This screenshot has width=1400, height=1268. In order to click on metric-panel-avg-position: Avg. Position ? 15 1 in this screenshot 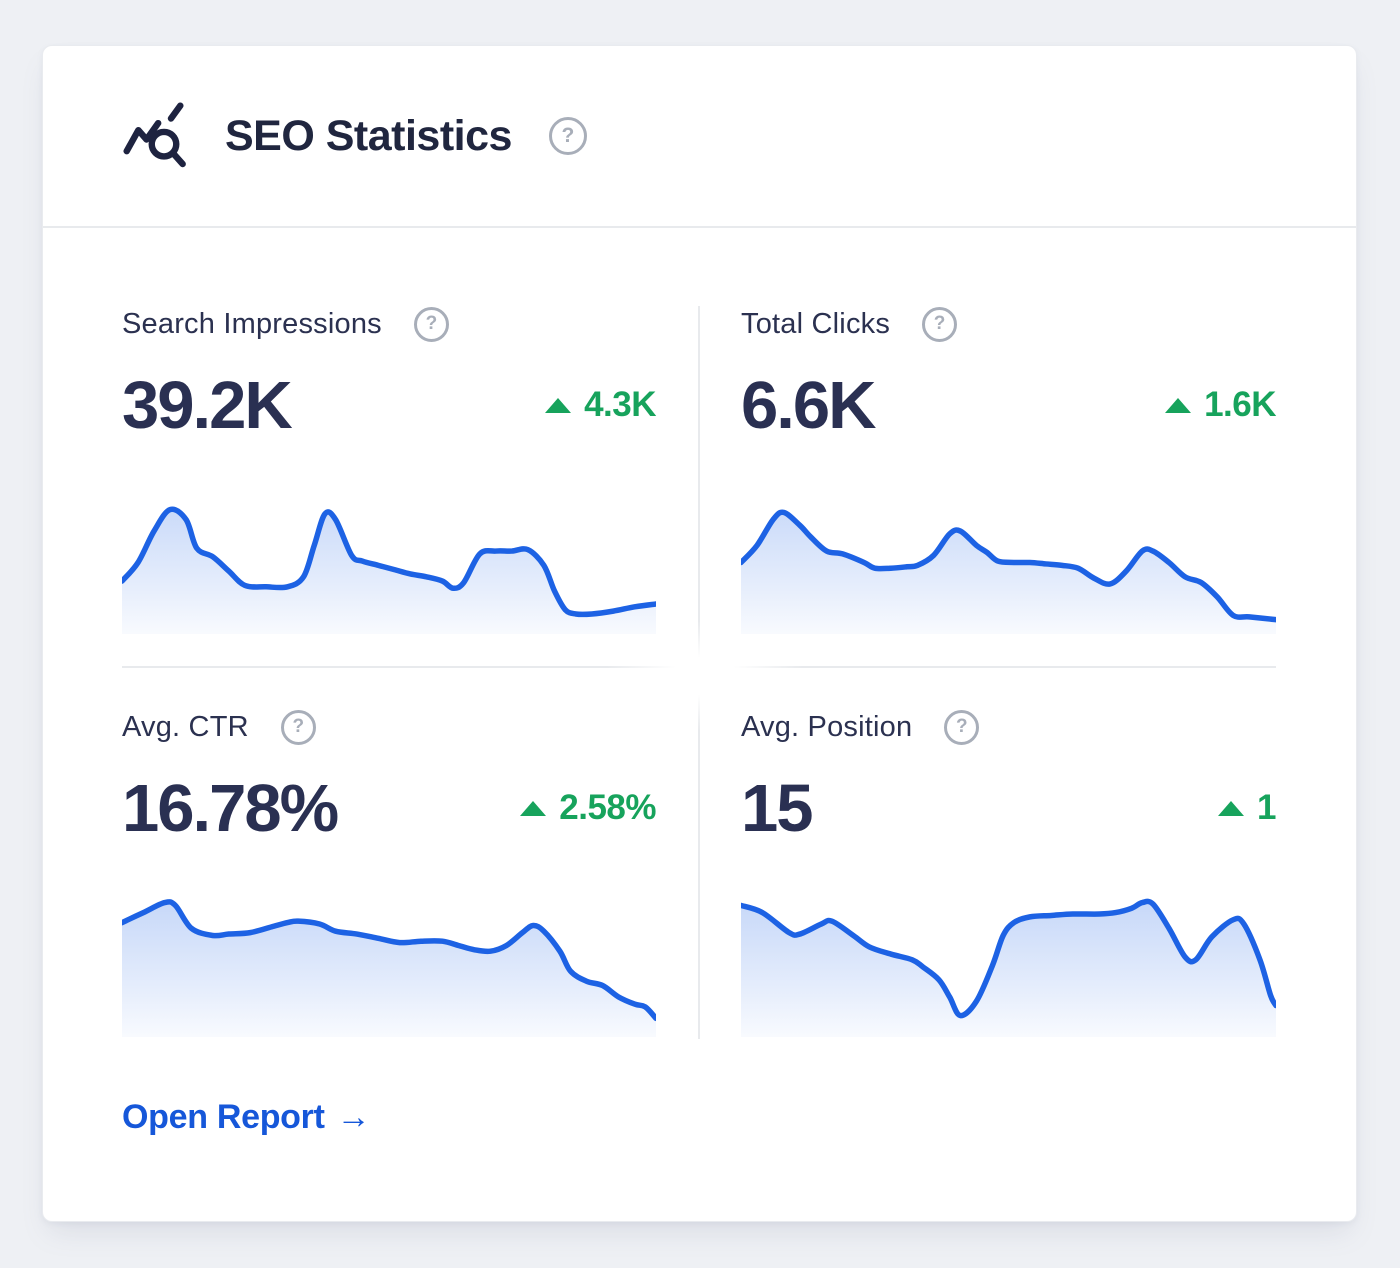, I will do `click(1008, 873)`.